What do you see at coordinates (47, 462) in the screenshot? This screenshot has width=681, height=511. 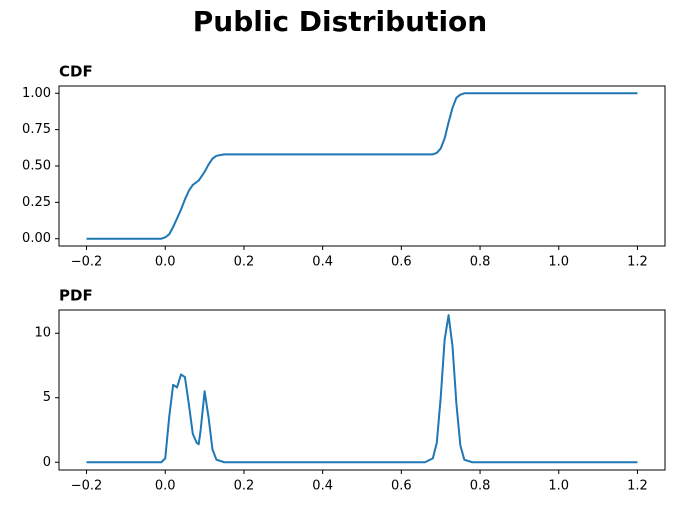 I see `y-tick-label: 0` at bounding box center [47, 462].